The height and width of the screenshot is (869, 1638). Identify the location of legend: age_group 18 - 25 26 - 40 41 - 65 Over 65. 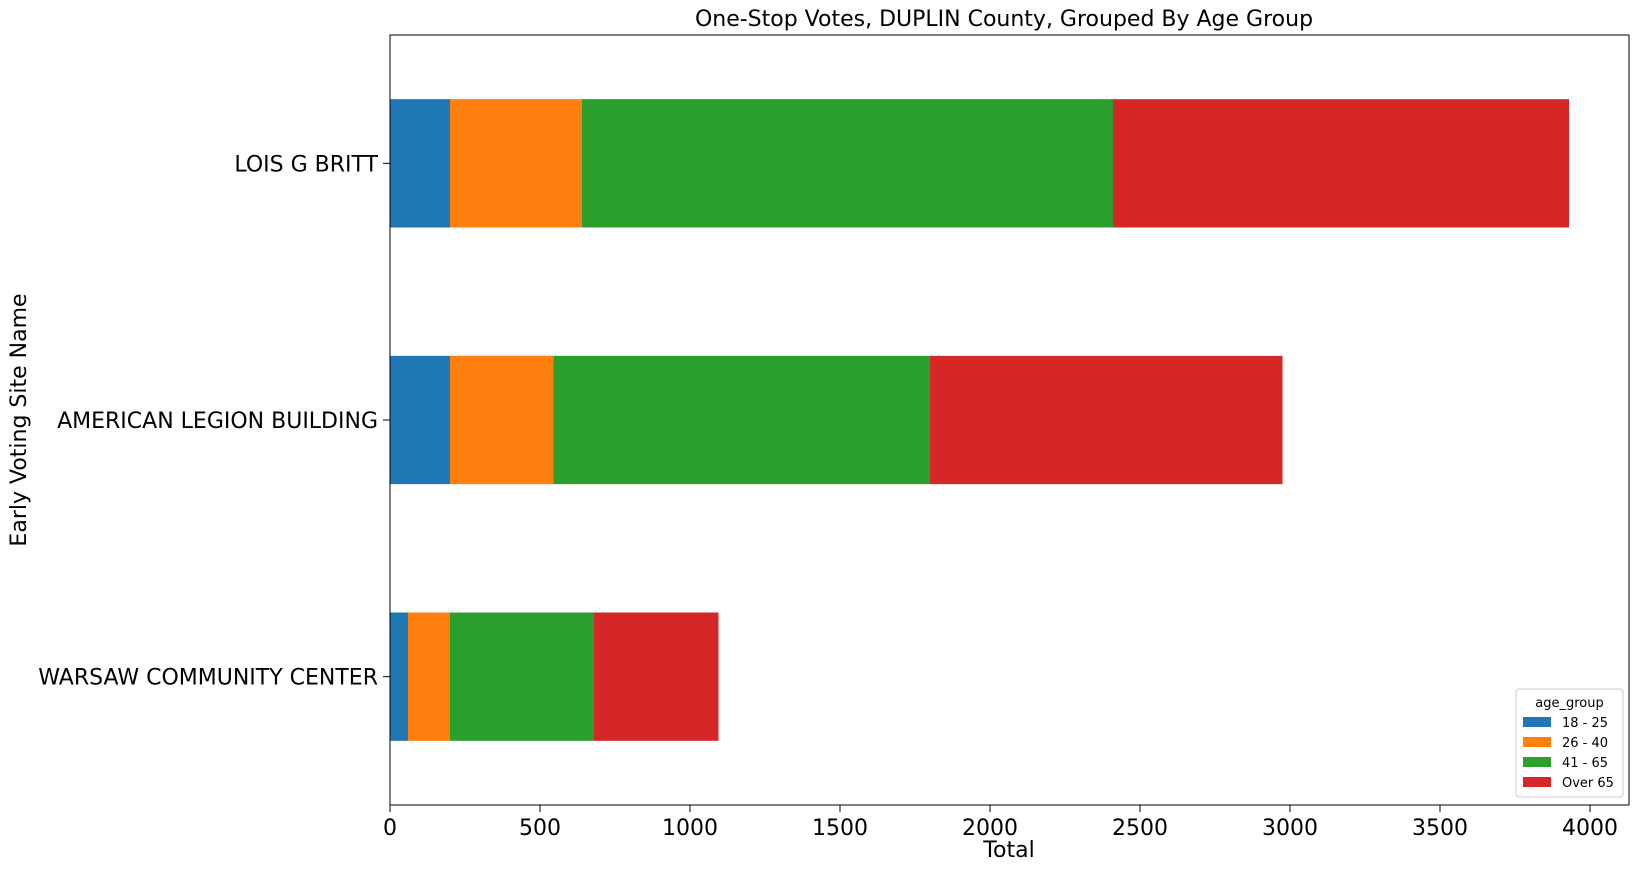
(1569, 743).